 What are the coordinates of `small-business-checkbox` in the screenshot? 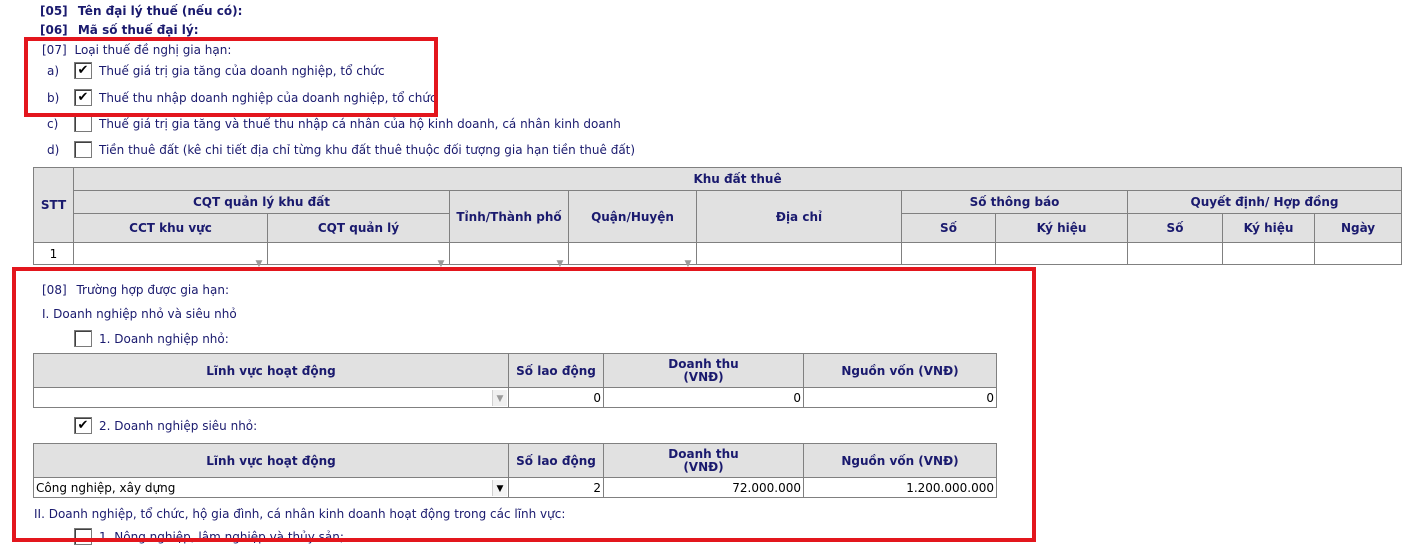 It's located at (83, 338).